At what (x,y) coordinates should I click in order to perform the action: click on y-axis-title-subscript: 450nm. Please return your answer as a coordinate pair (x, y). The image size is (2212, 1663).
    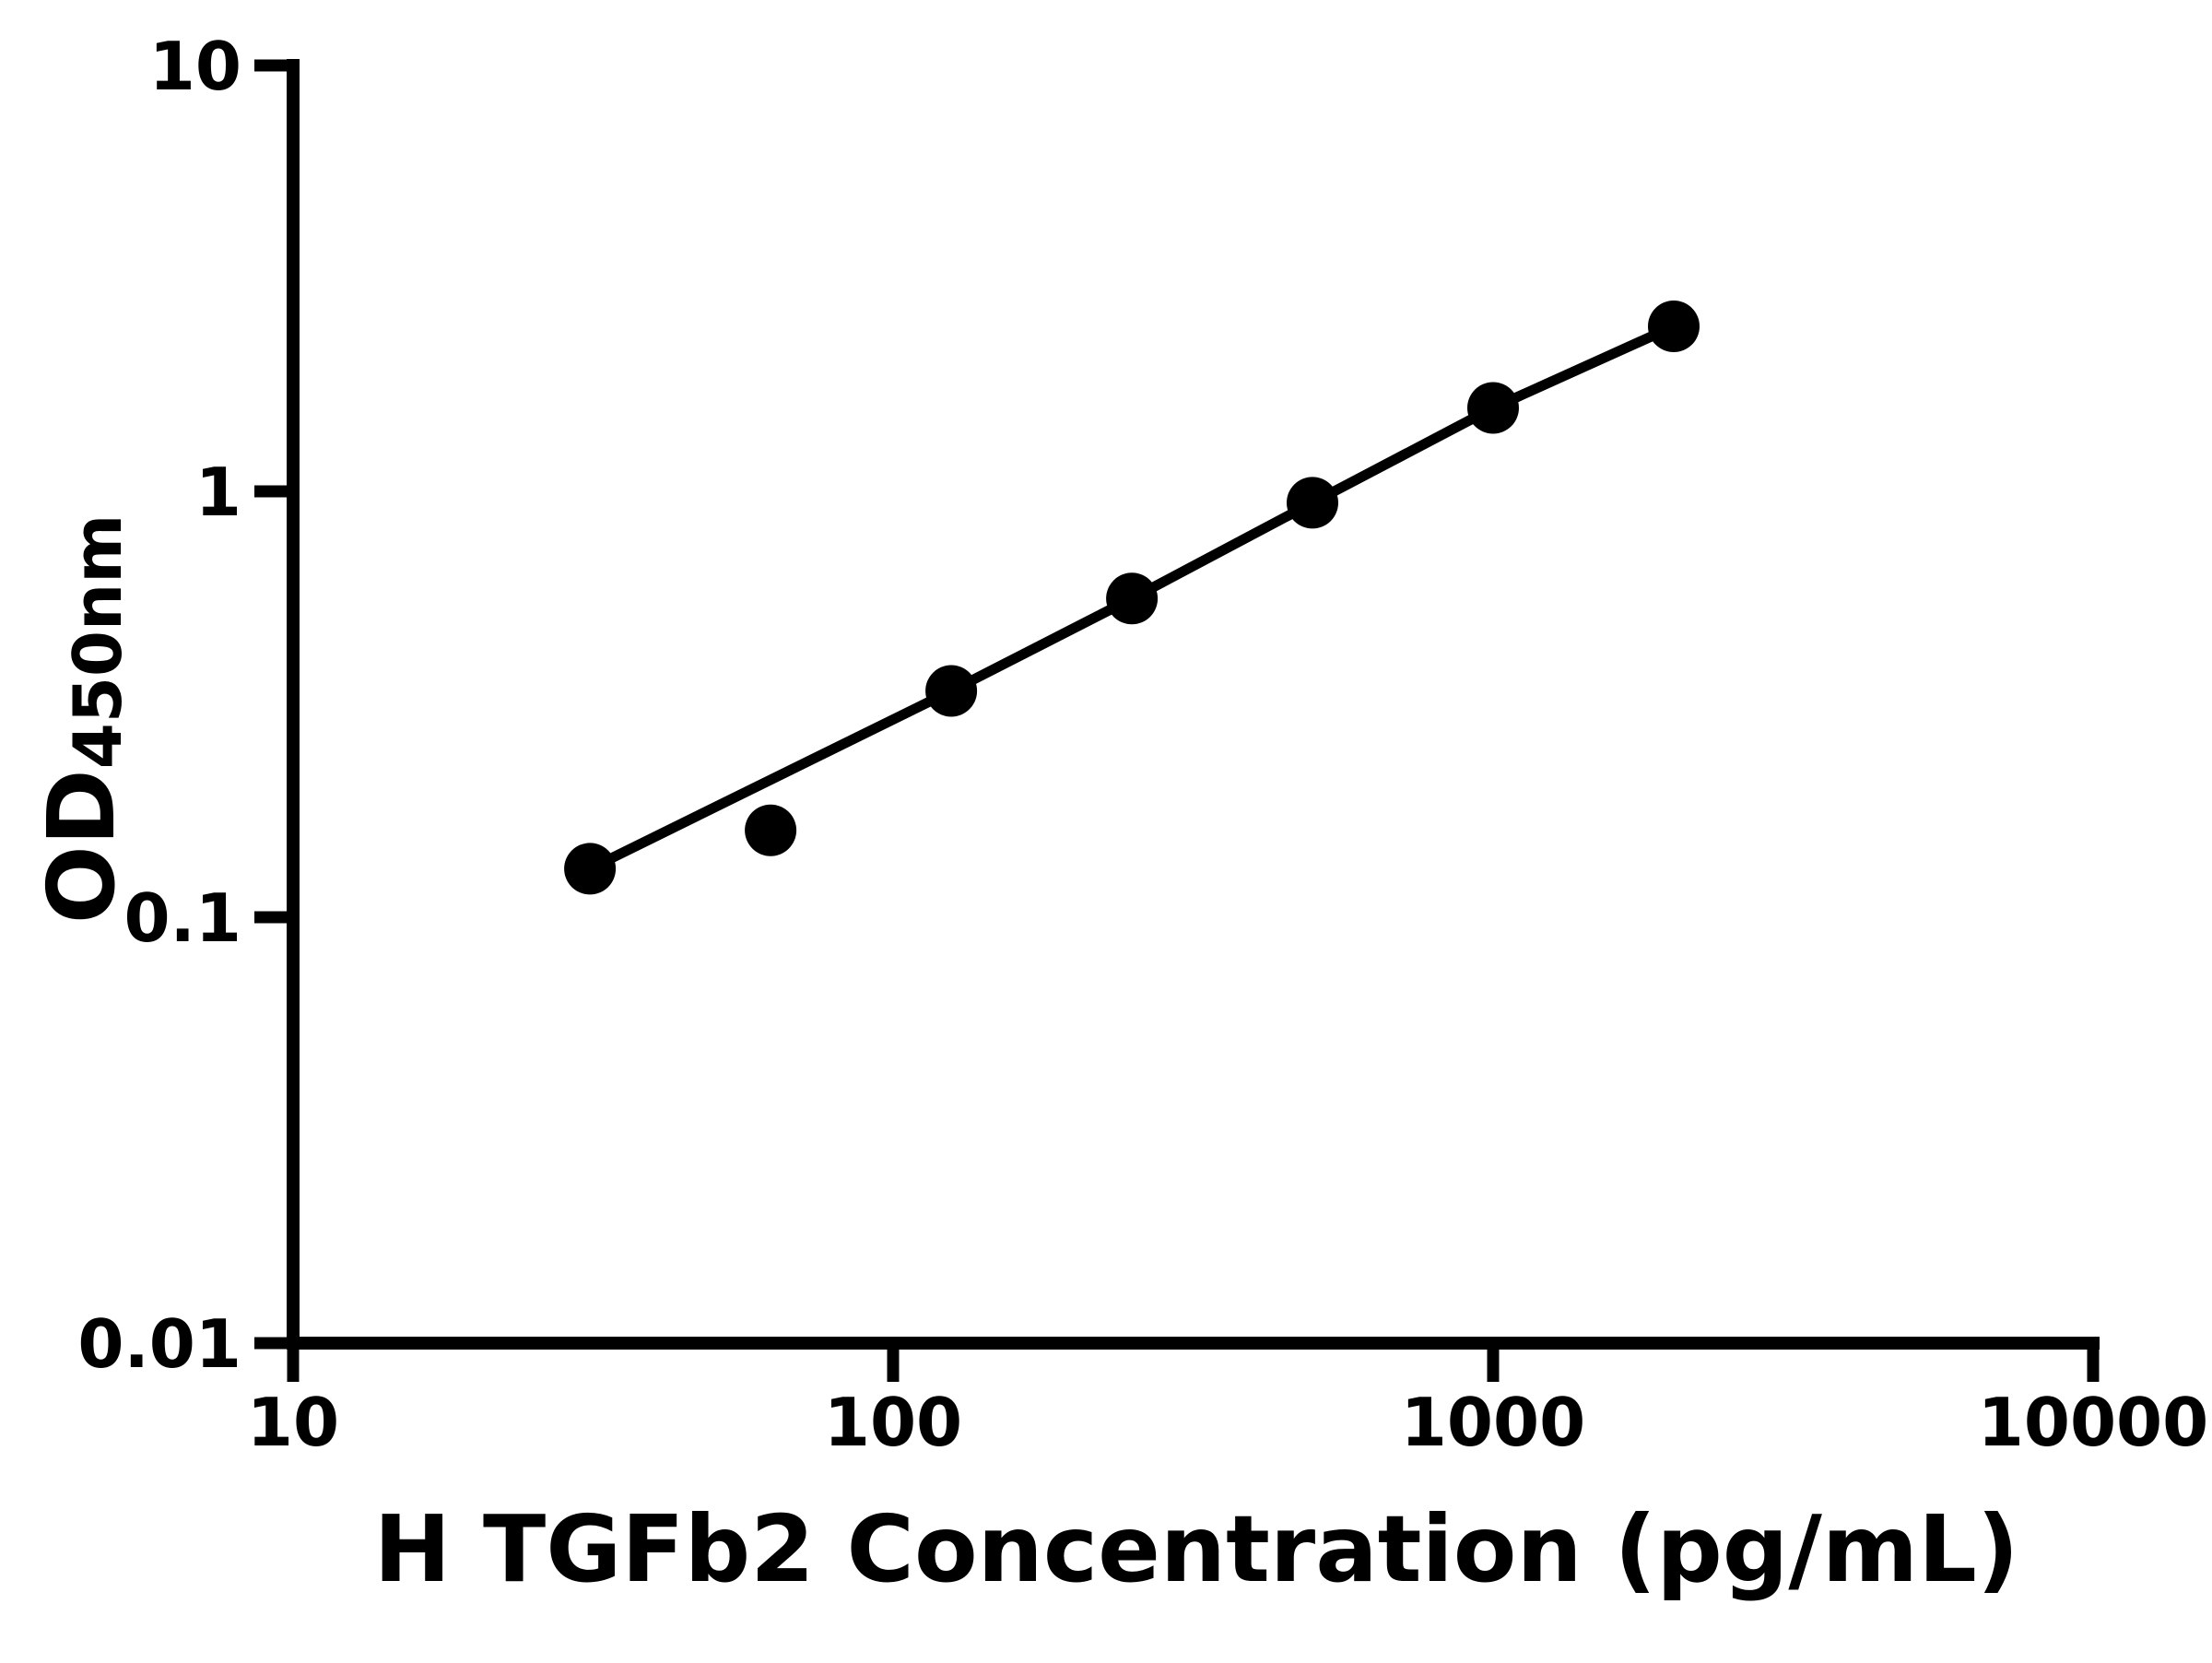
    Looking at the image, I should click on (97, 642).